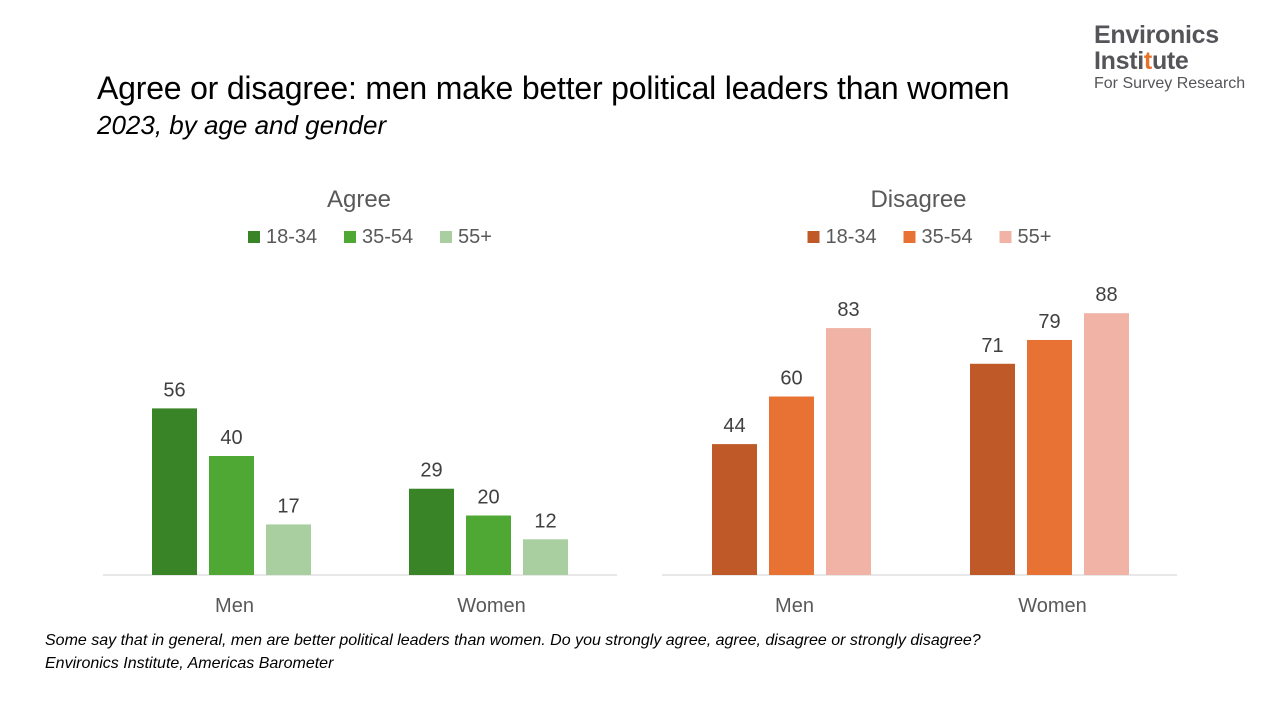  I want to click on agree-bar-men-55+, so click(288, 549).